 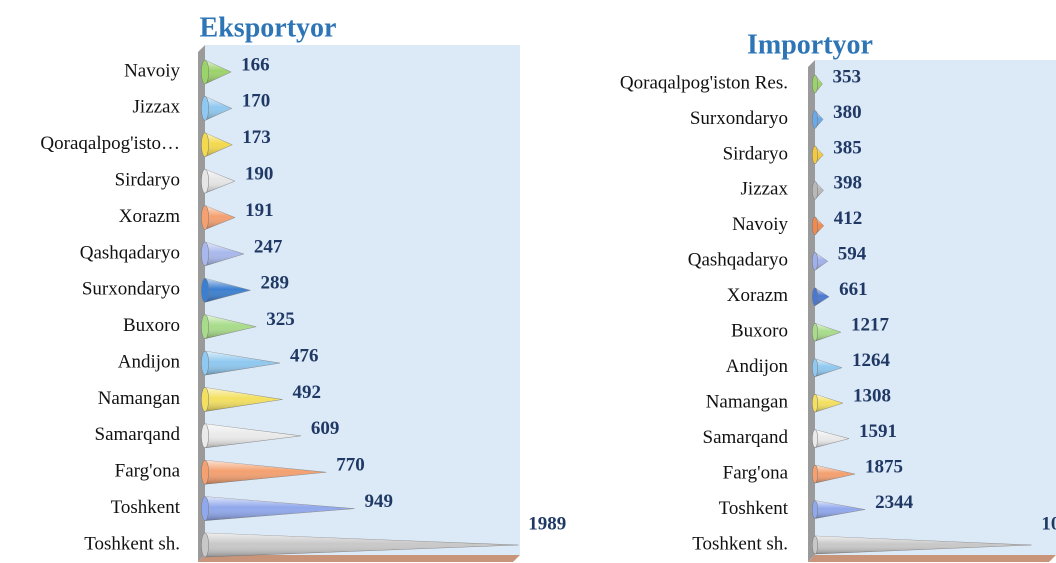 What do you see at coordinates (740, 543) in the screenshot?
I see `category-label: Toshkent sh.` at bounding box center [740, 543].